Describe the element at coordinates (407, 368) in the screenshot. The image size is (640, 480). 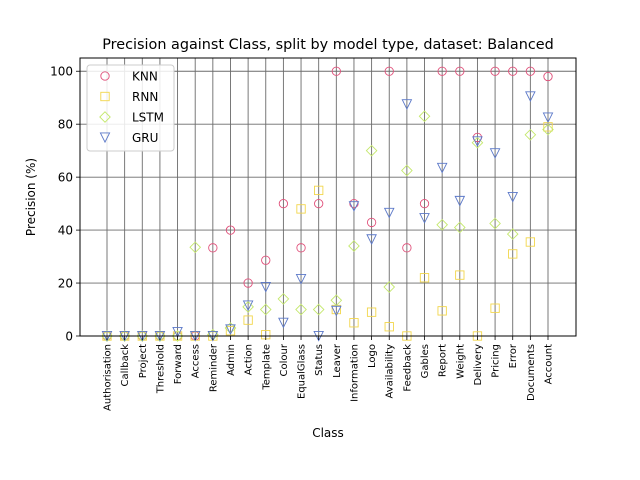
I see `x-tick-label: Feedback` at that location.